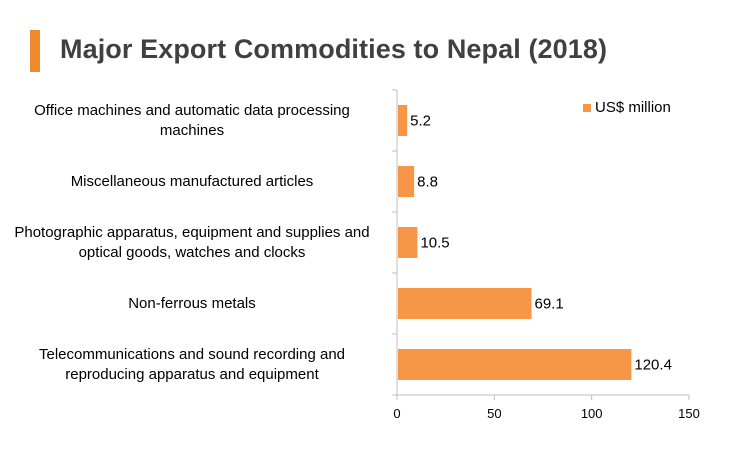 The height and width of the screenshot is (450, 744). I want to click on chart-title: Major Export Commodities to Nepal (2018), so click(334, 49).